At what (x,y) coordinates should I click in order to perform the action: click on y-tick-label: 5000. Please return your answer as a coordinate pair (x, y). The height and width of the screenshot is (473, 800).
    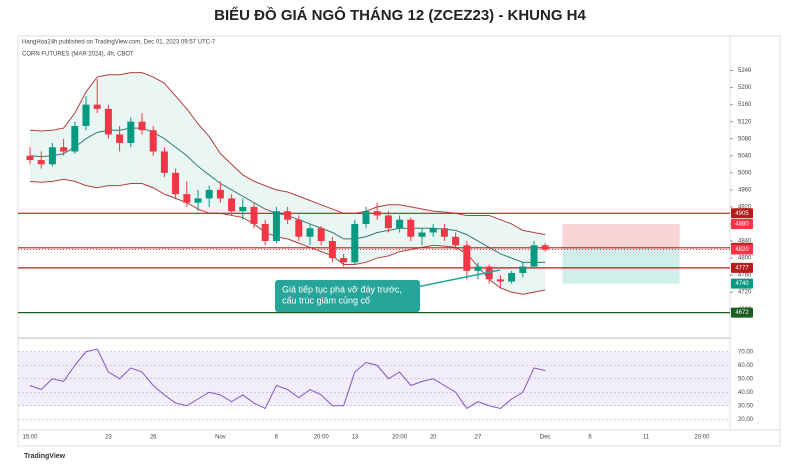
    Looking at the image, I should click on (745, 173).